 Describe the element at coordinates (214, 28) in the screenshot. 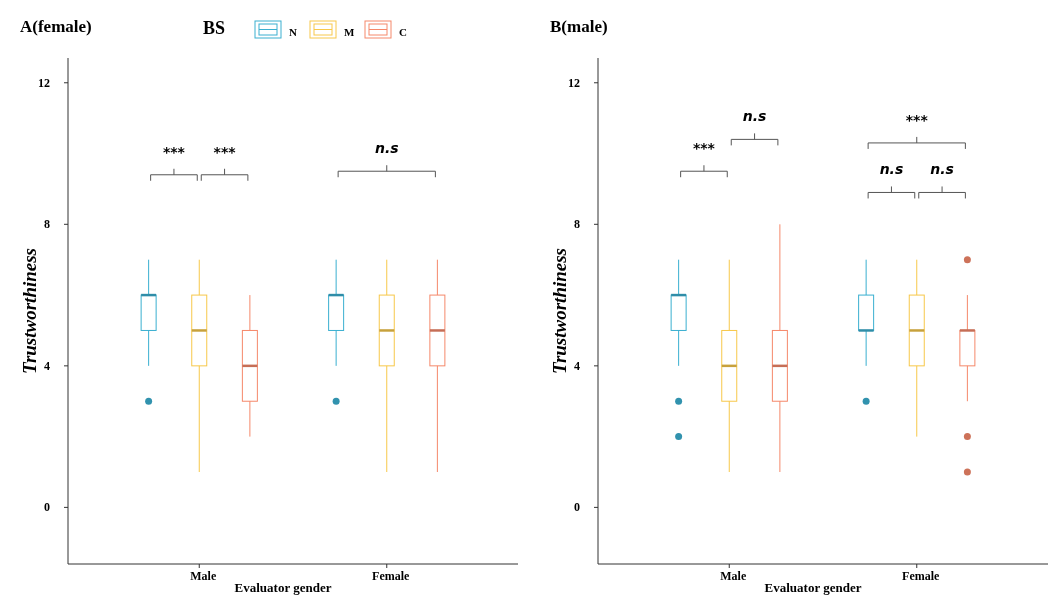

I see `legend-title: BS` at that location.